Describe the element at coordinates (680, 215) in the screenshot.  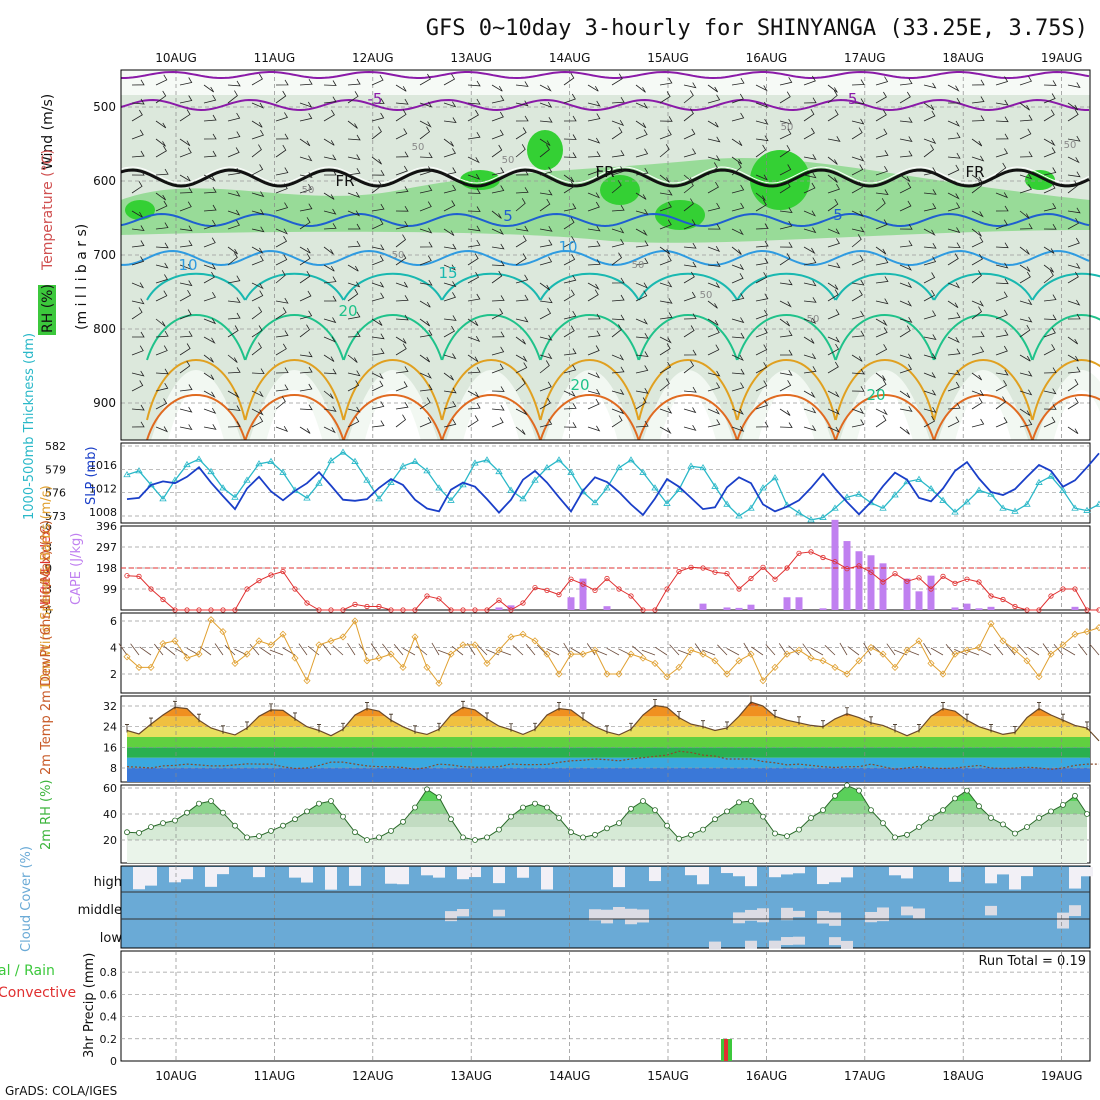
I see `rh-high-cell` at that location.